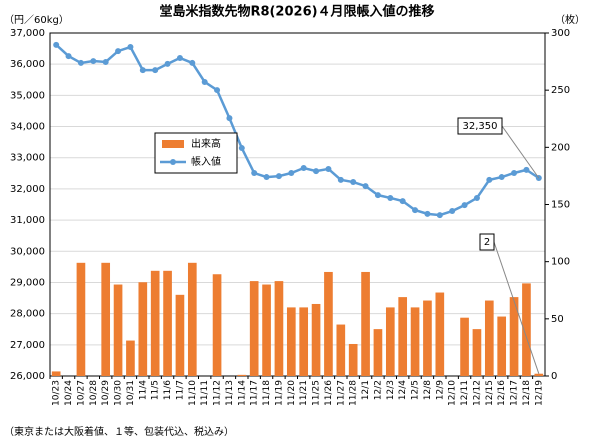 The width and height of the screenshot is (595, 442). Describe the element at coordinates (560, 33) in the screenshot. I see `y2-tick-label: 300` at that location.